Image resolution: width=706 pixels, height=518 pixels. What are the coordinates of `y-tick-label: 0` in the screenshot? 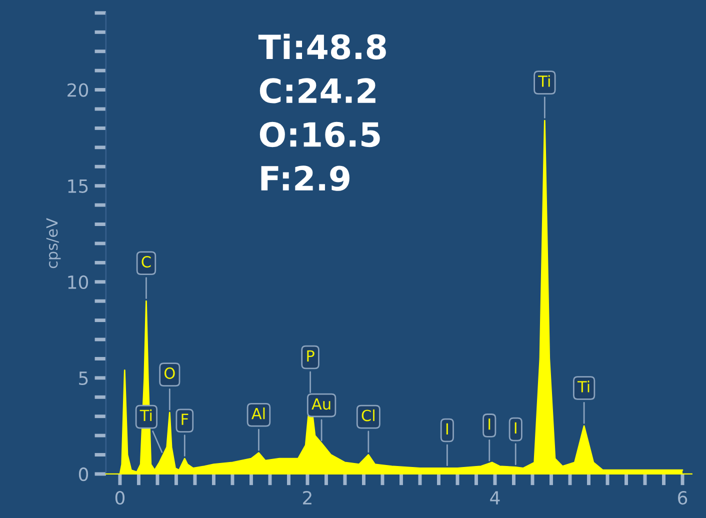 It's located at (83, 474).